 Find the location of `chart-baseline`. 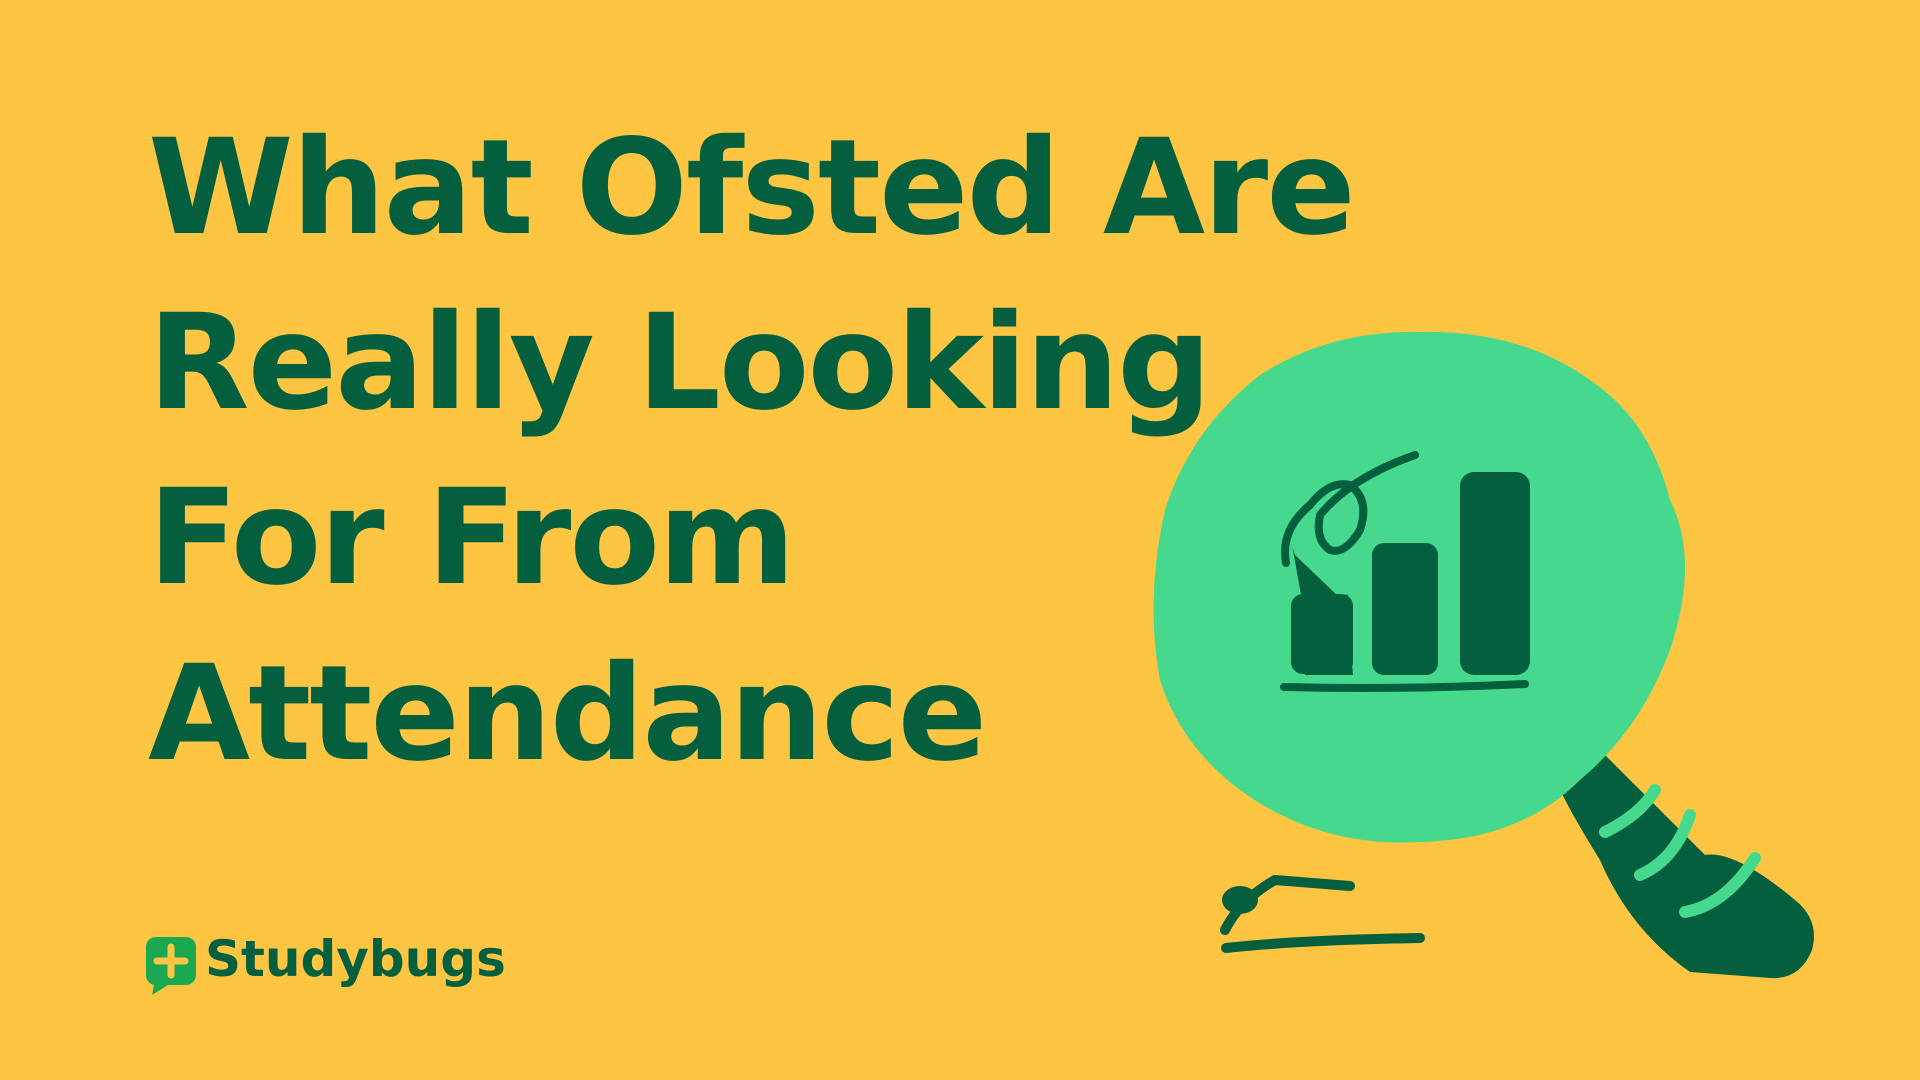

chart-baseline is located at coordinates (1404, 686).